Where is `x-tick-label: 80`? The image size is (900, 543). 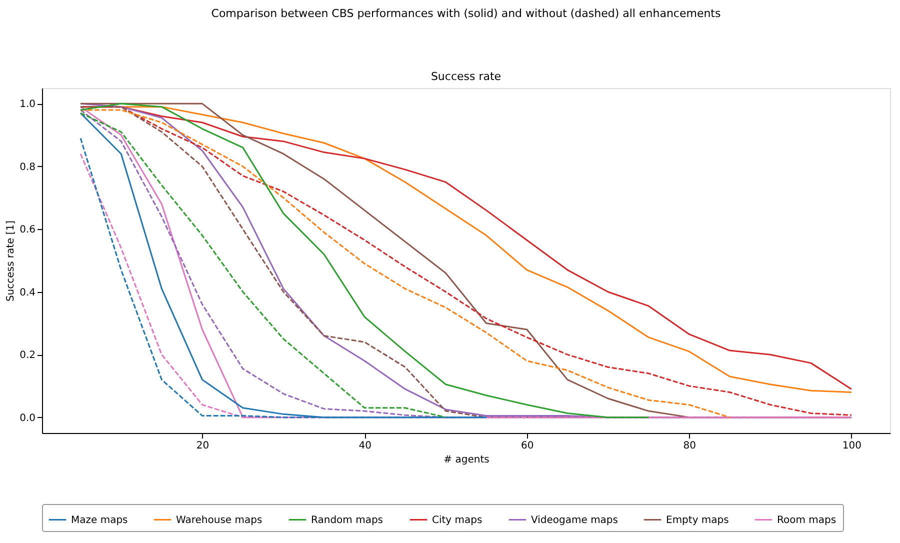 x-tick-label: 80 is located at coordinates (689, 446).